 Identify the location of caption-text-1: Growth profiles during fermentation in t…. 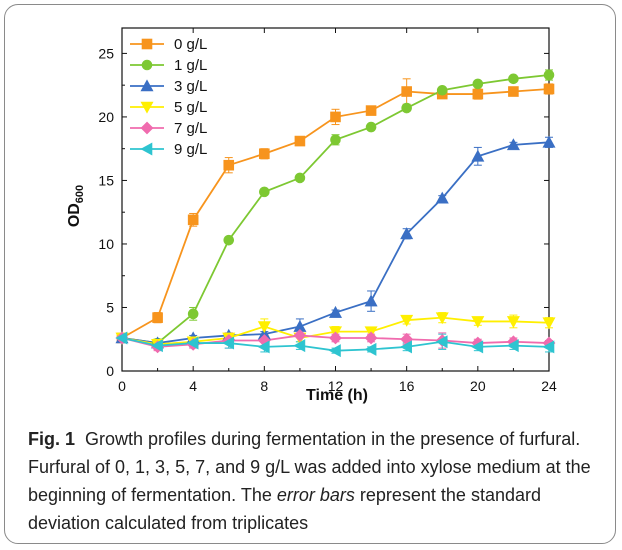
(309, 467).